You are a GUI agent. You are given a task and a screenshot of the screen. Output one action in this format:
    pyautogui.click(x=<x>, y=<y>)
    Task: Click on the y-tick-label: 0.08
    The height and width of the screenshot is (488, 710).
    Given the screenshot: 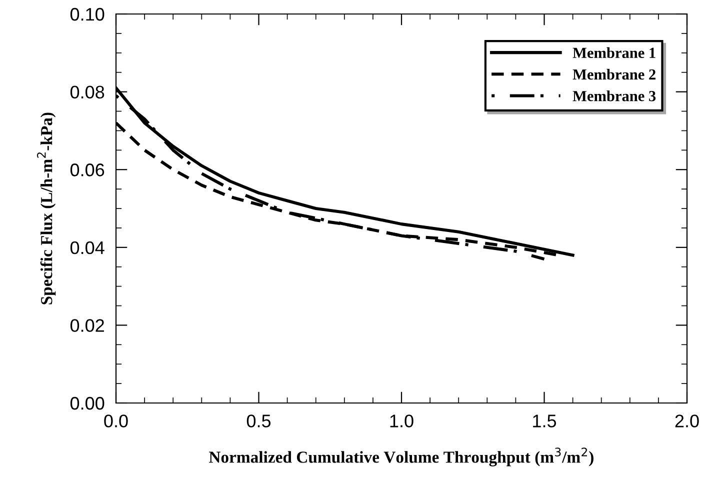 What is the action you would take?
    pyautogui.click(x=87, y=92)
    